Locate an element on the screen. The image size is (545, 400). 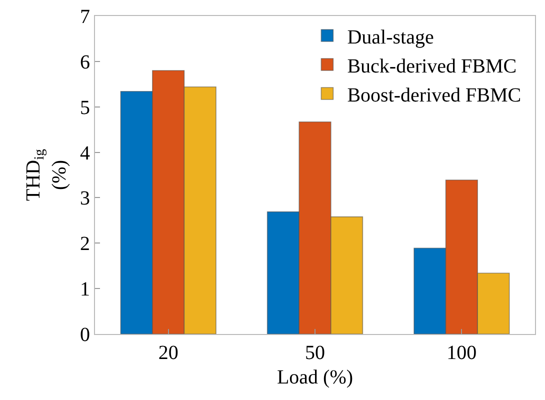
legend-label: Boost-derived FBMC is located at coordinates (434, 95).